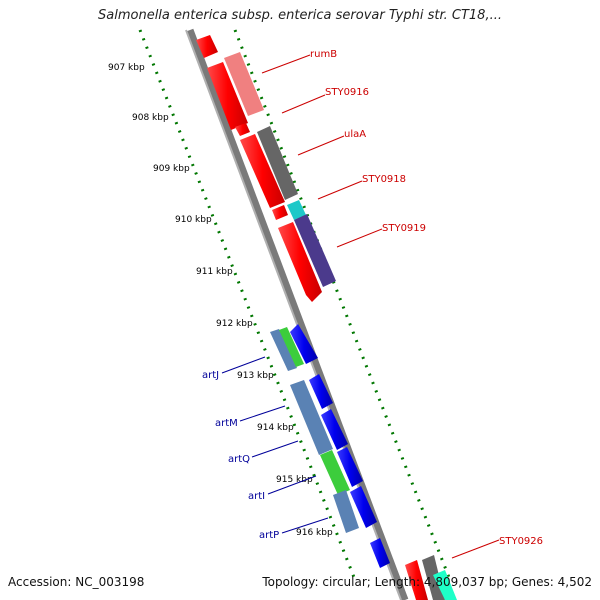 The width and height of the screenshot is (600, 600). Describe the element at coordinates (210, 375) in the screenshot. I see `gene-label-artJ: artJ` at that location.